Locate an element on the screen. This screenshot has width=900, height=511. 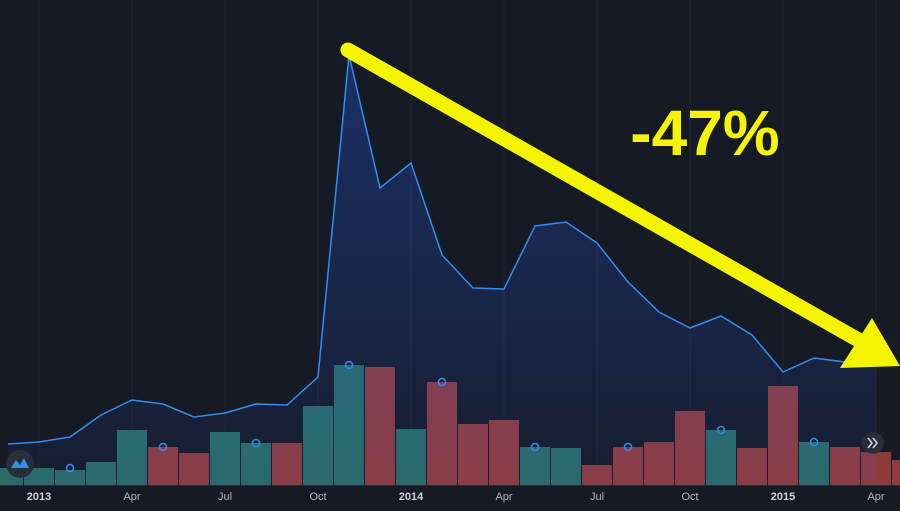
x-tick-label: 2013 is located at coordinates (39, 497).